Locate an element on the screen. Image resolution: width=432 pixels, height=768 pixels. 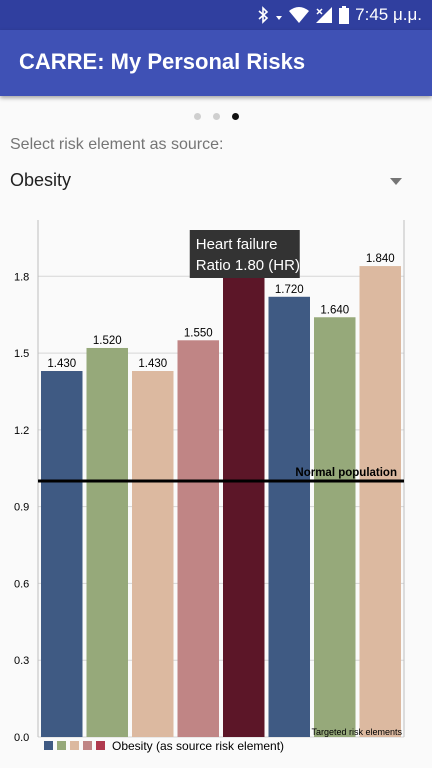
tooltip-title: Heart failure is located at coordinates (237, 244).